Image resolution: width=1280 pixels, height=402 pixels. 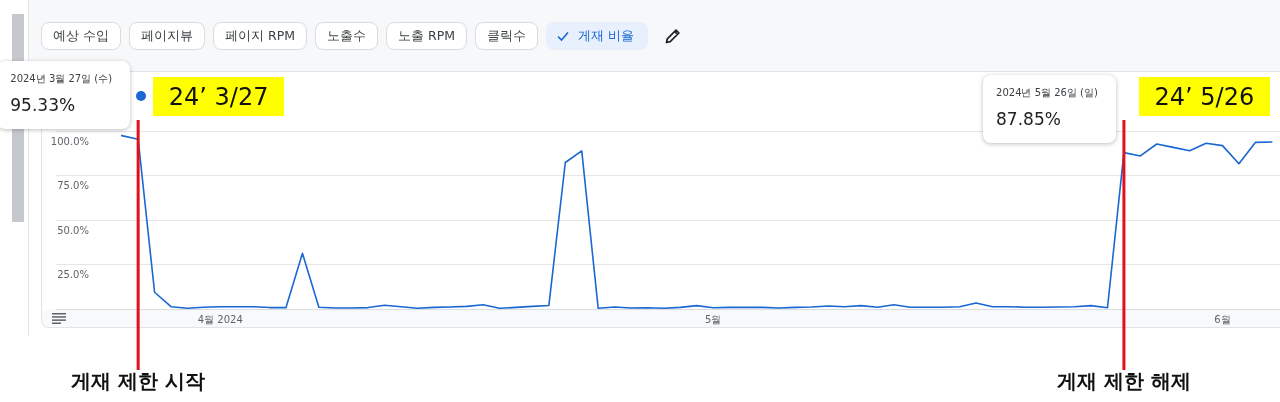 I want to click on y-tick-label: 50.0%, so click(x=73, y=230).